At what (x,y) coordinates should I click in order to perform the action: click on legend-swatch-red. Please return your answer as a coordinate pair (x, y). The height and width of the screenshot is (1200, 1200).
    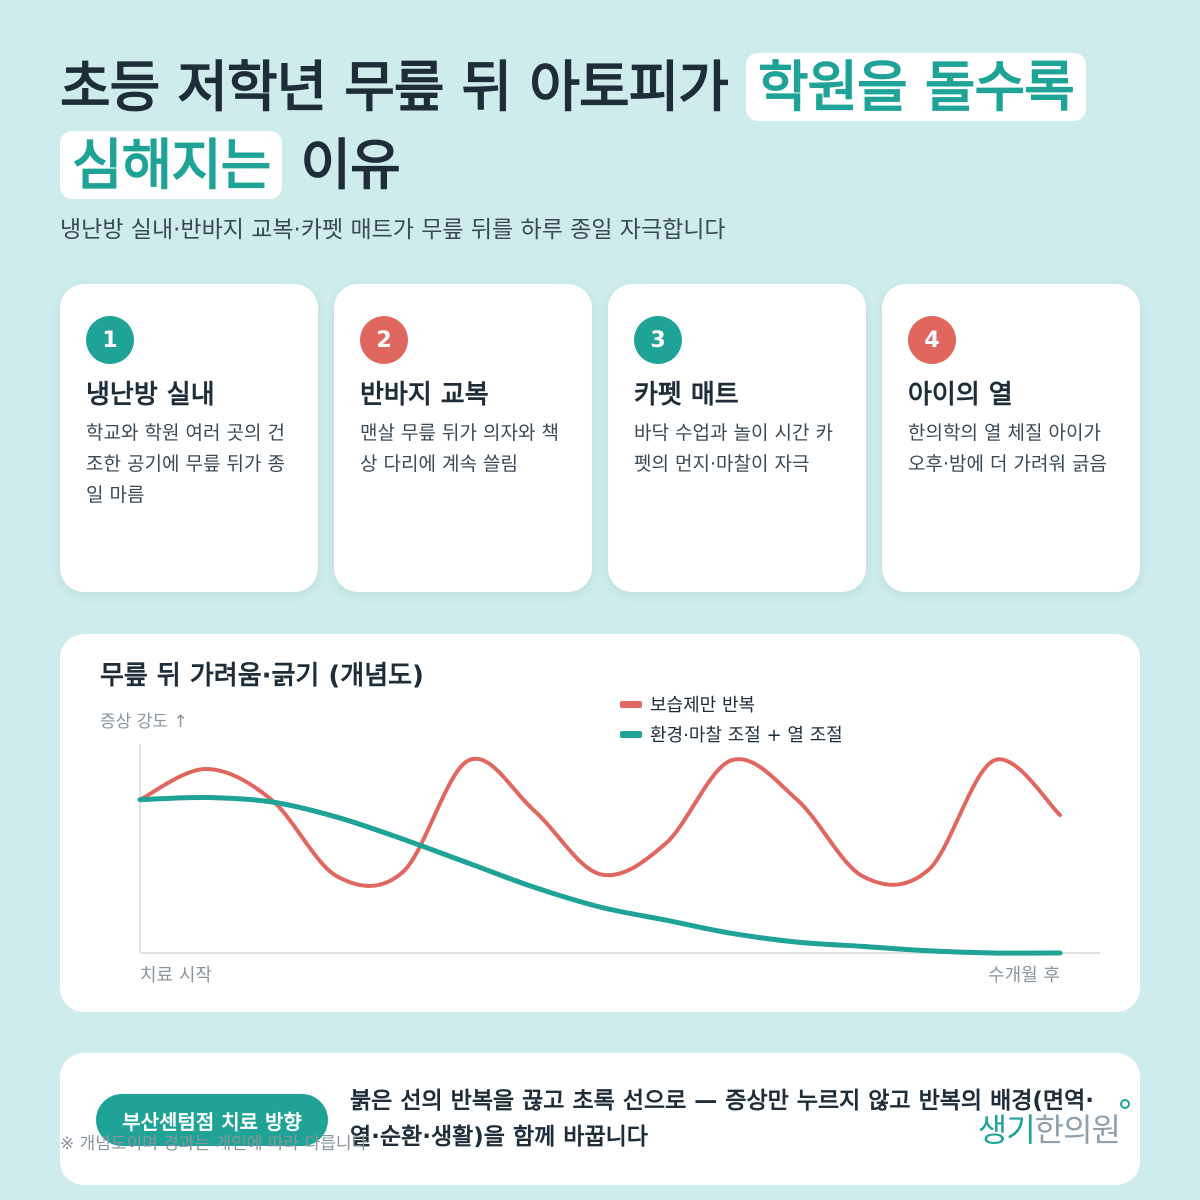
    Looking at the image, I should click on (631, 704).